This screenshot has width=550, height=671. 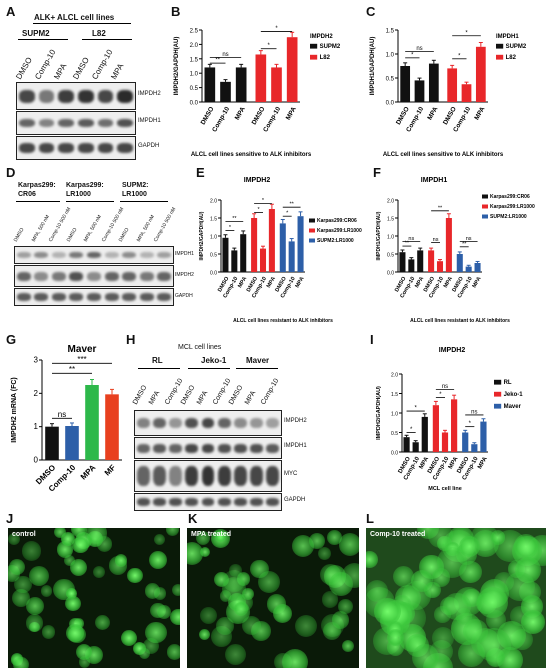 I want to click on y-tick-label: 0.0, so click(x=390, y=104).